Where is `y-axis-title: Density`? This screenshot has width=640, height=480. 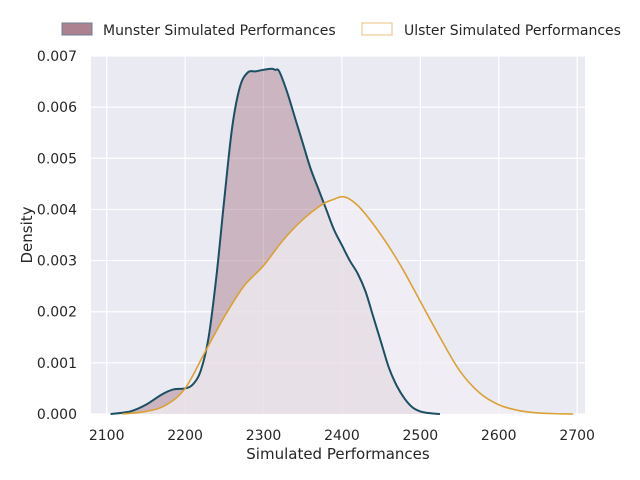 y-axis-title: Density is located at coordinates (27, 234).